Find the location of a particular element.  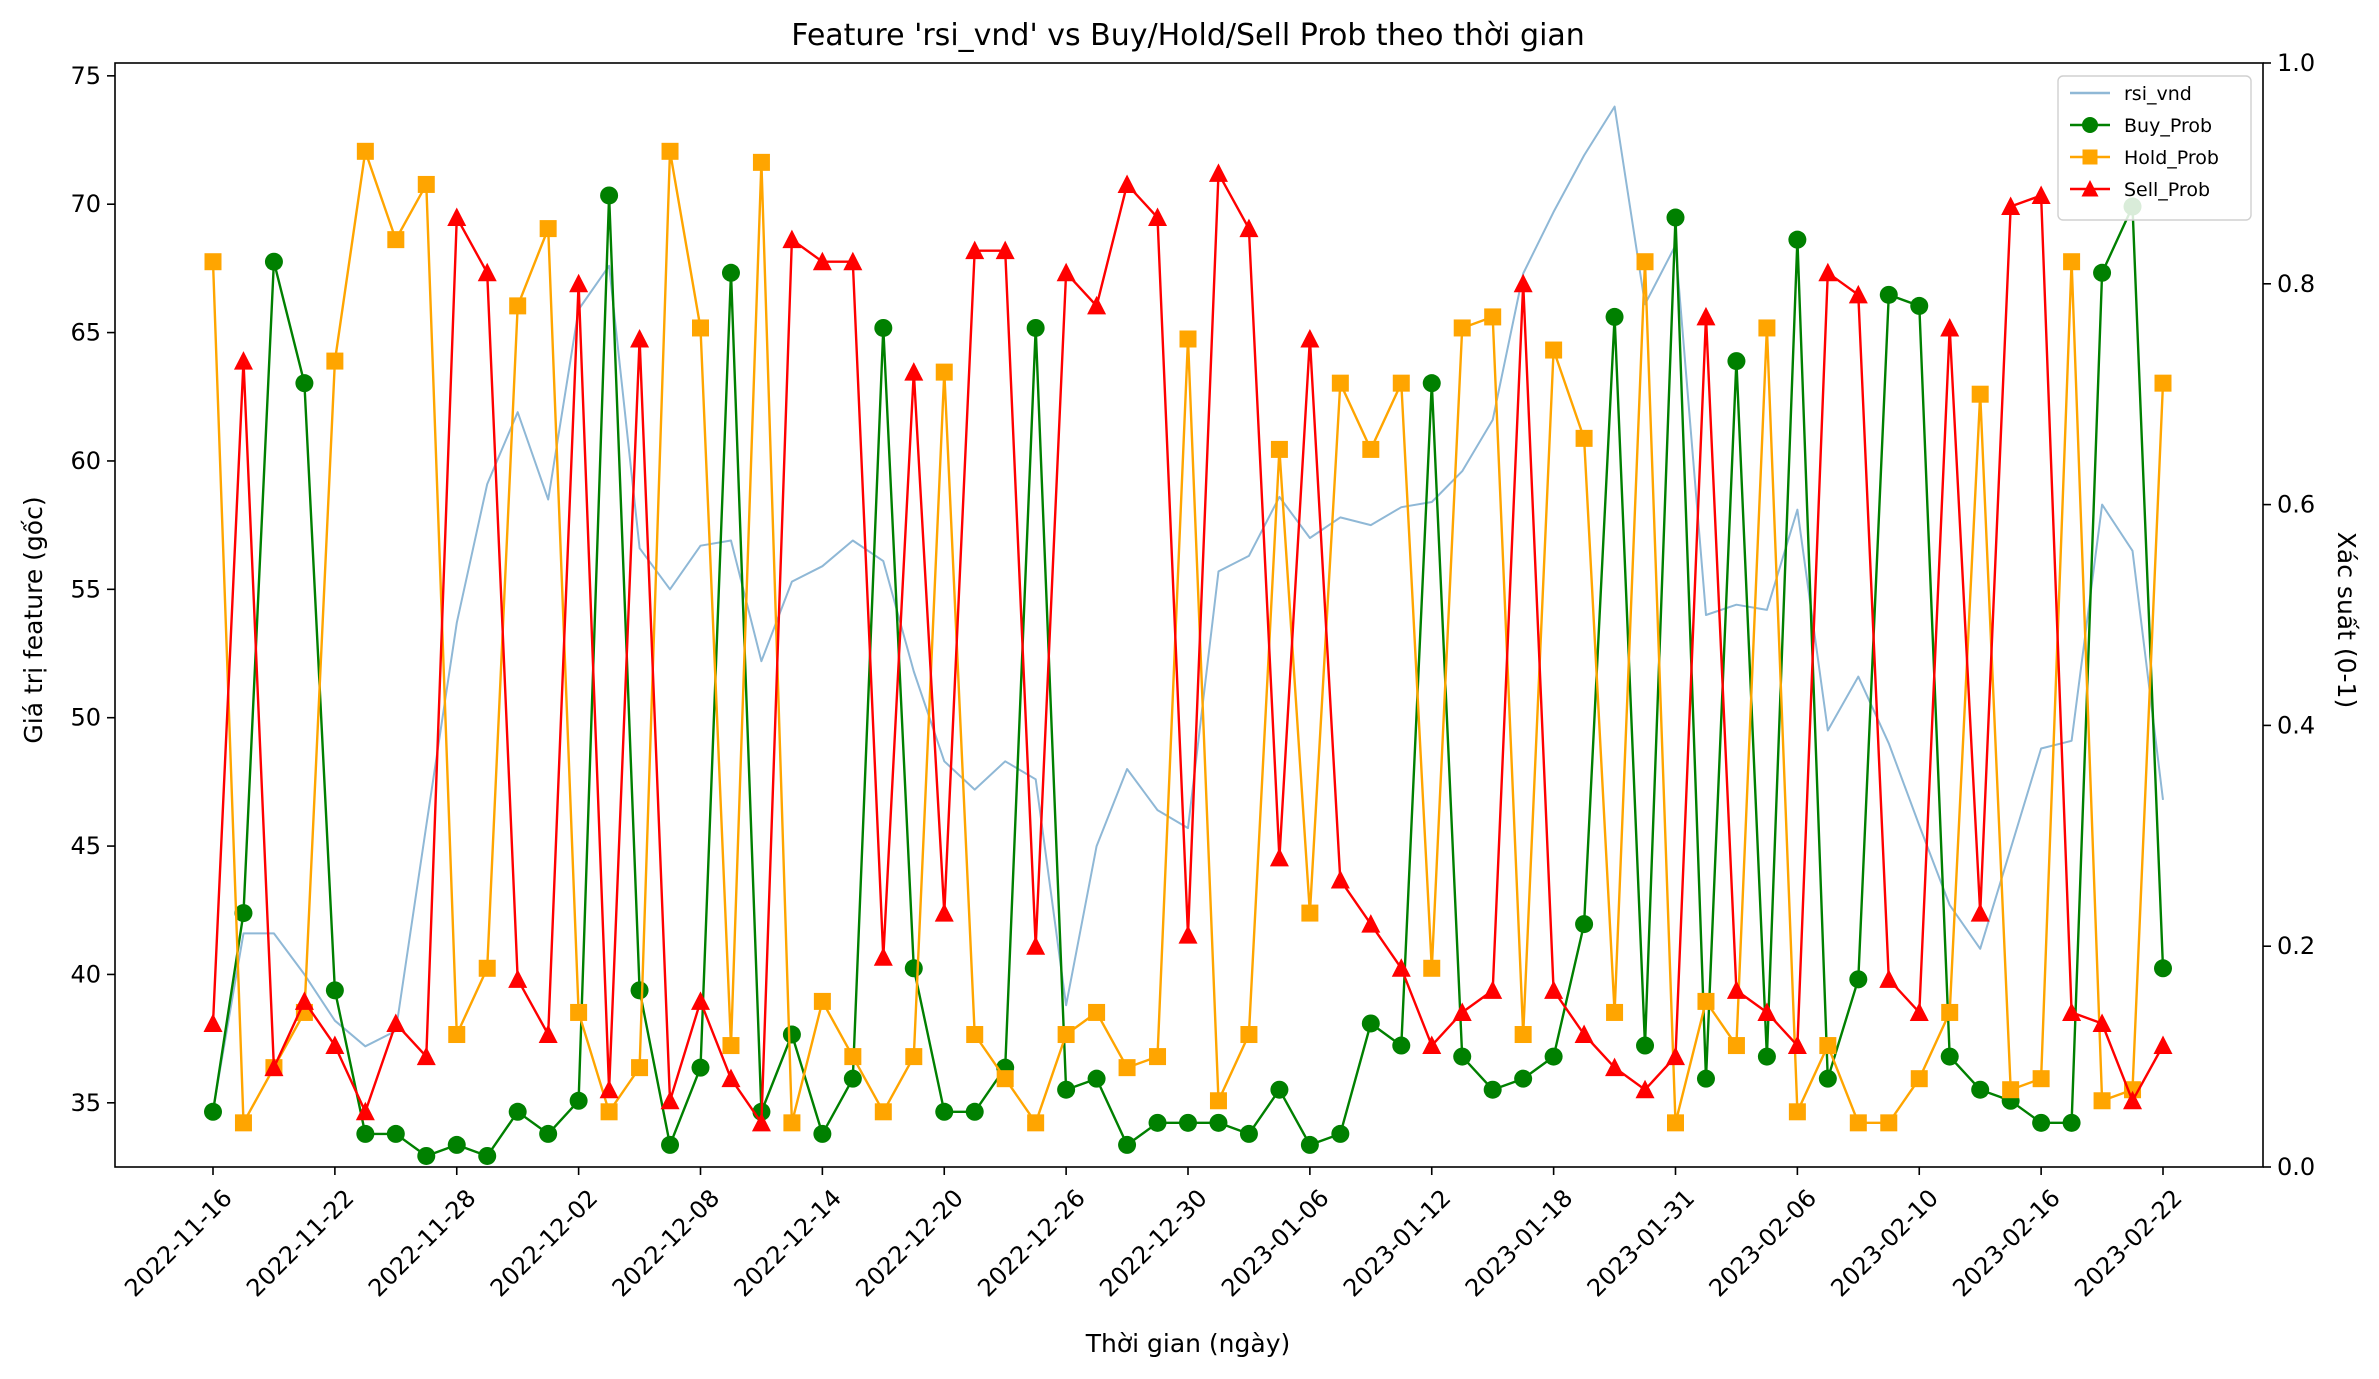

legend-label: Buy_Prob is located at coordinates (2168, 126).